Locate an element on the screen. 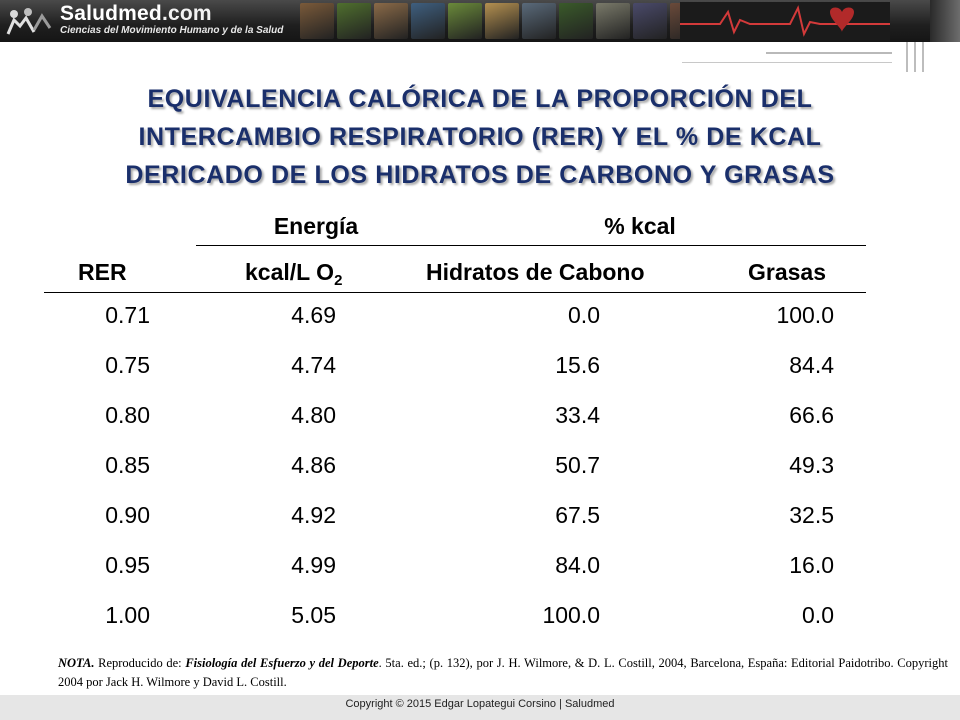 The image size is (960, 720). table-cell-rer: 0.85 is located at coordinates (127, 465).